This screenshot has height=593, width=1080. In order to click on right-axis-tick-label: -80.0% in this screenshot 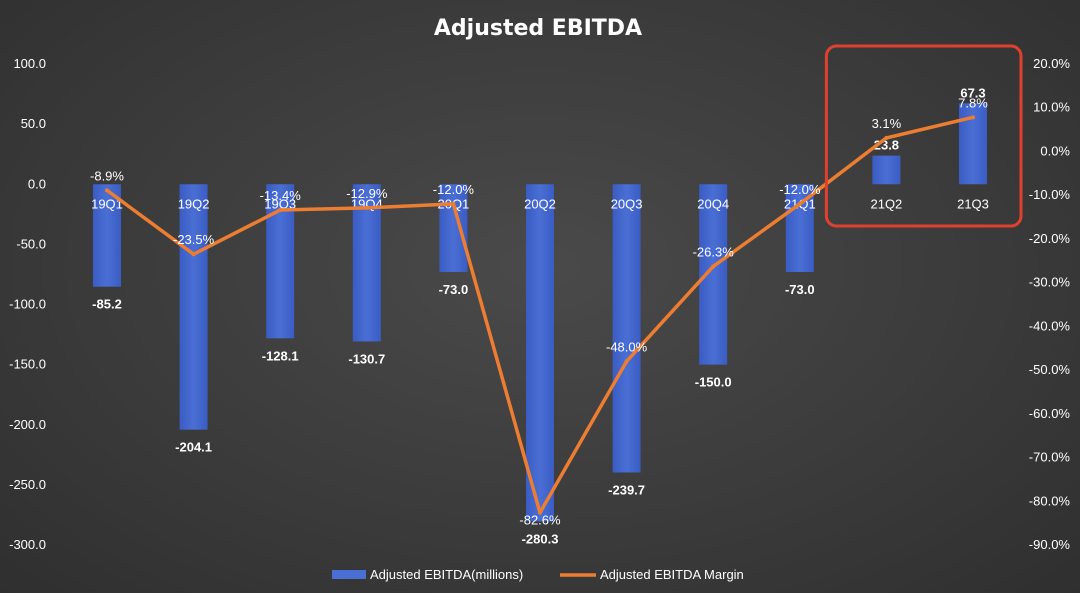, I will do `click(1050, 500)`.